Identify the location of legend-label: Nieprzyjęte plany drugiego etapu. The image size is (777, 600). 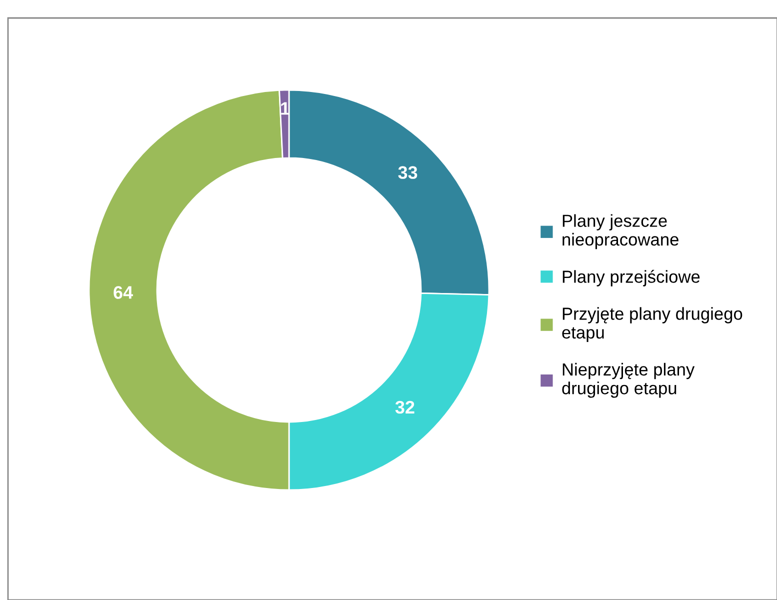
(628, 380).